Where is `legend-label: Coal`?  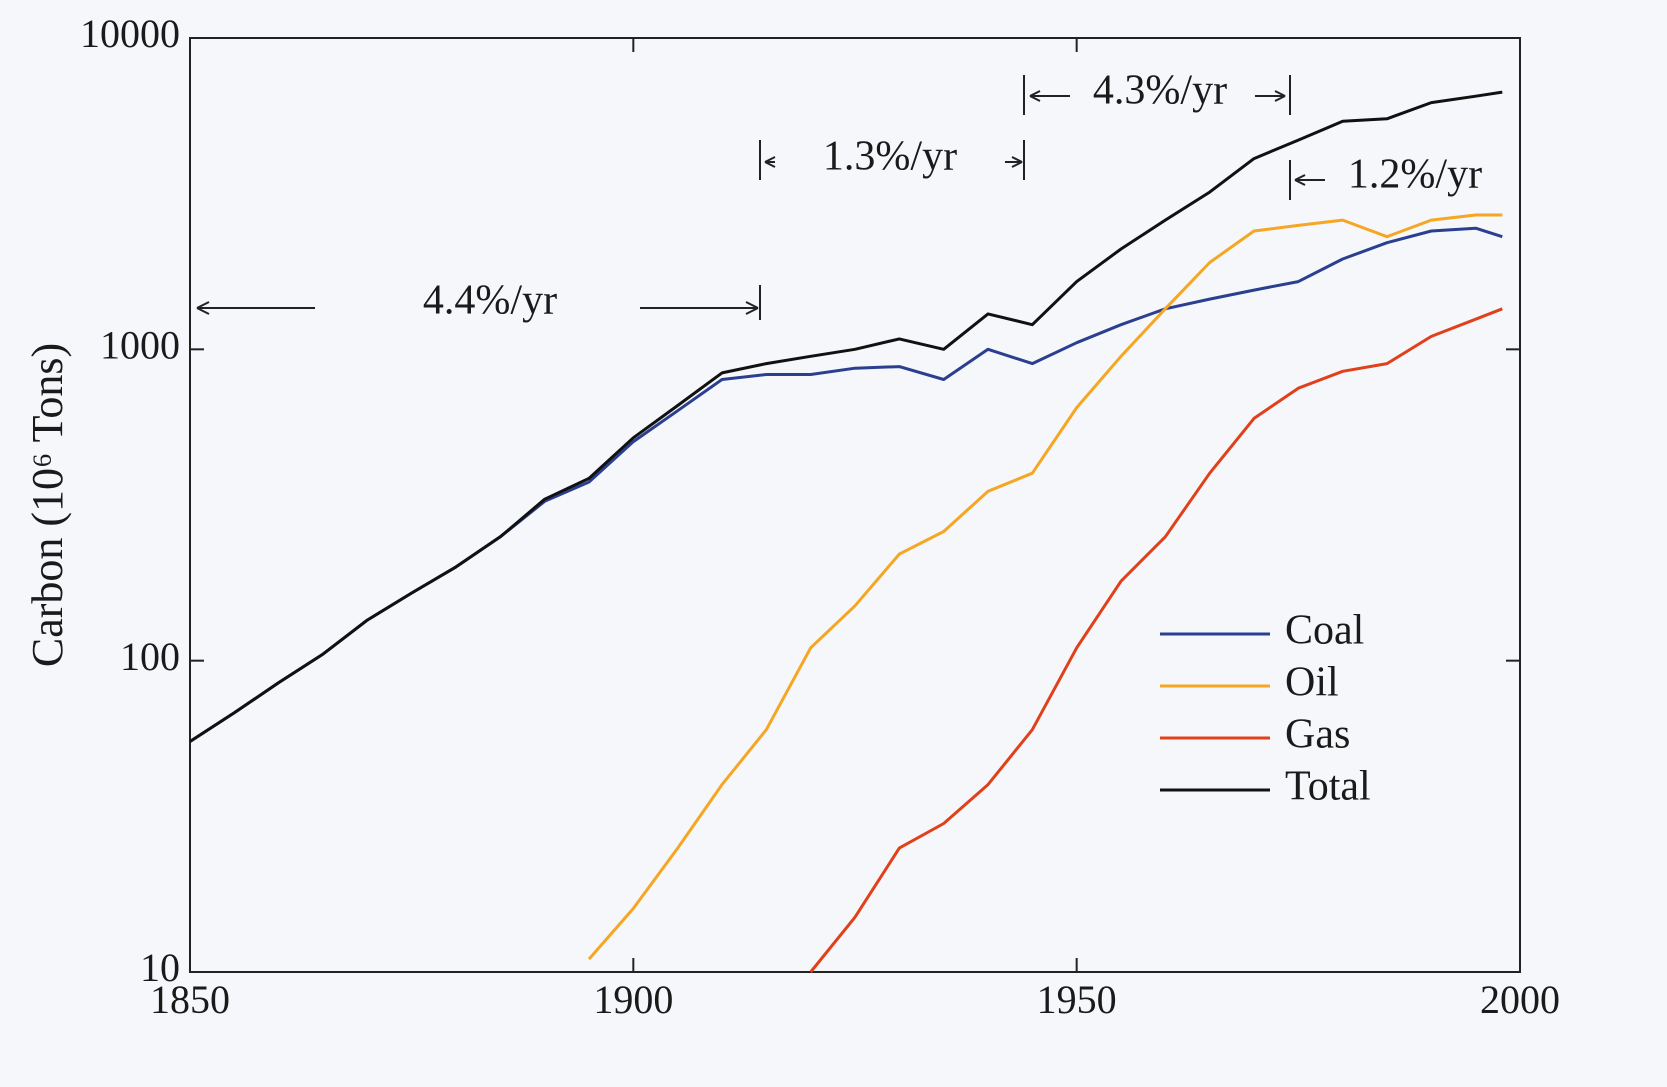 legend-label: Coal is located at coordinates (1324, 631).